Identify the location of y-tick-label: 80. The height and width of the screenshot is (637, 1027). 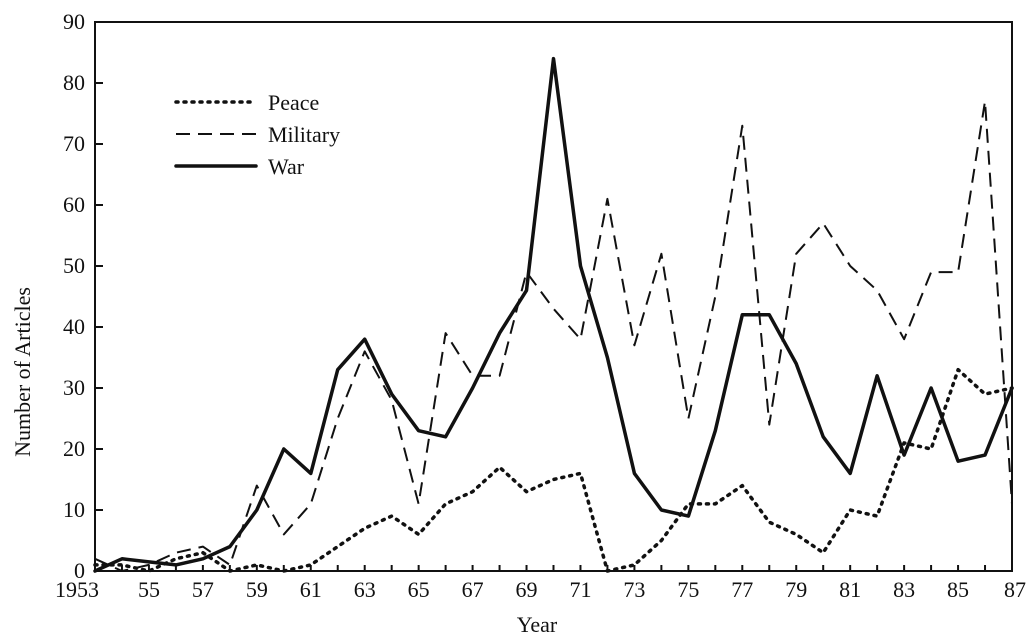
(74, 82).